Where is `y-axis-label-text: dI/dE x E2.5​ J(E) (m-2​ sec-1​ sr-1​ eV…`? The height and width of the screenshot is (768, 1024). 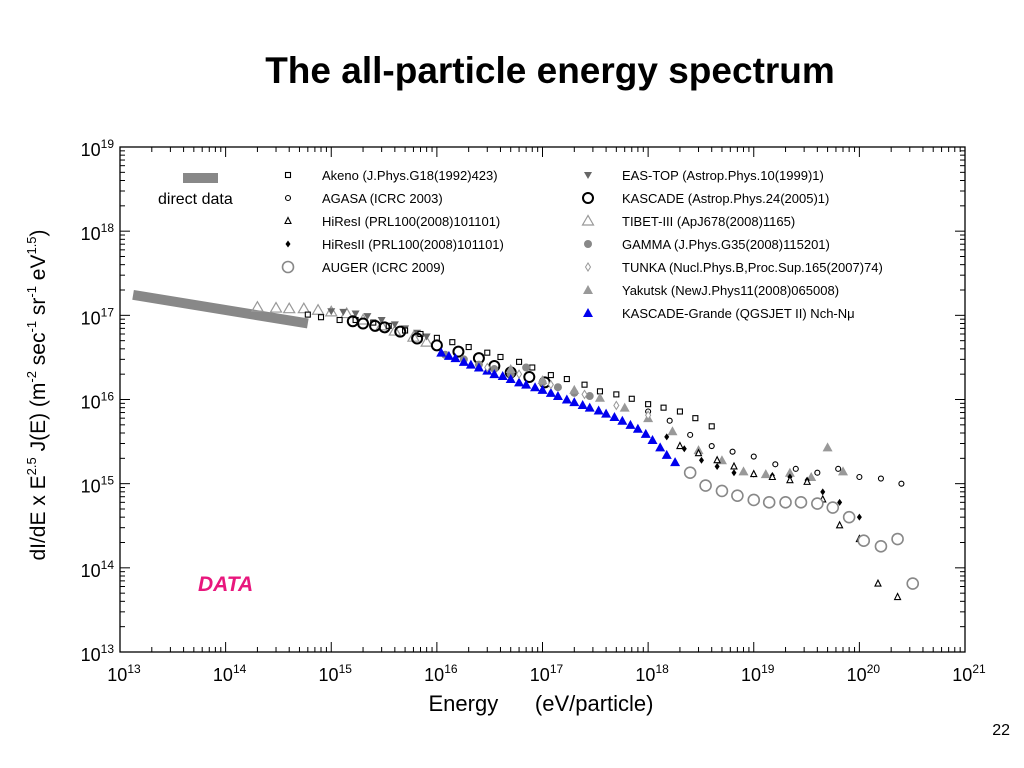
y-axis-label-text: dI/dE x E2.5​ J(E) (m-2​ sec-1​ sr-1​ eV… is located at coordinates (37, 394).